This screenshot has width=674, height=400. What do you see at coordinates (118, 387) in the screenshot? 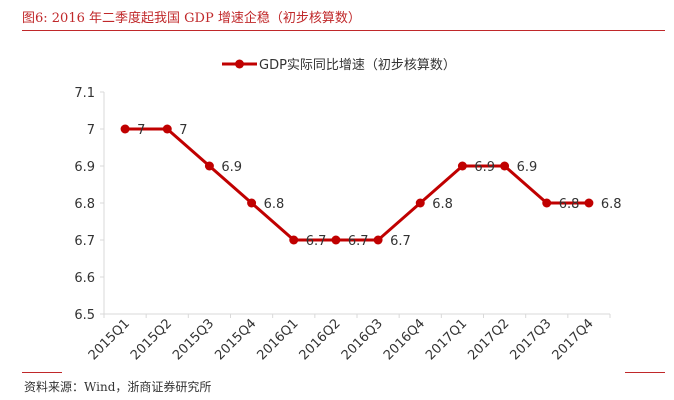
I see `source-note: 资料来源：Wind，浙商证券研究所` at bounding box center [118, 387].